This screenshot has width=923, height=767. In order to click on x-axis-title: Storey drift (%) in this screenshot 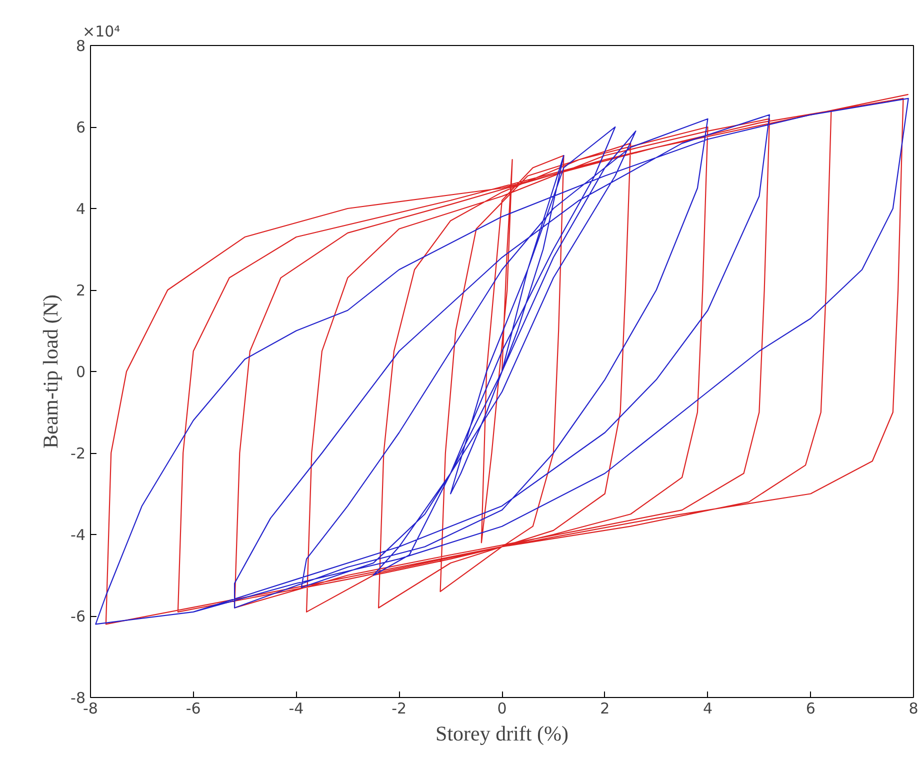, I will do `click(502, 734)`.